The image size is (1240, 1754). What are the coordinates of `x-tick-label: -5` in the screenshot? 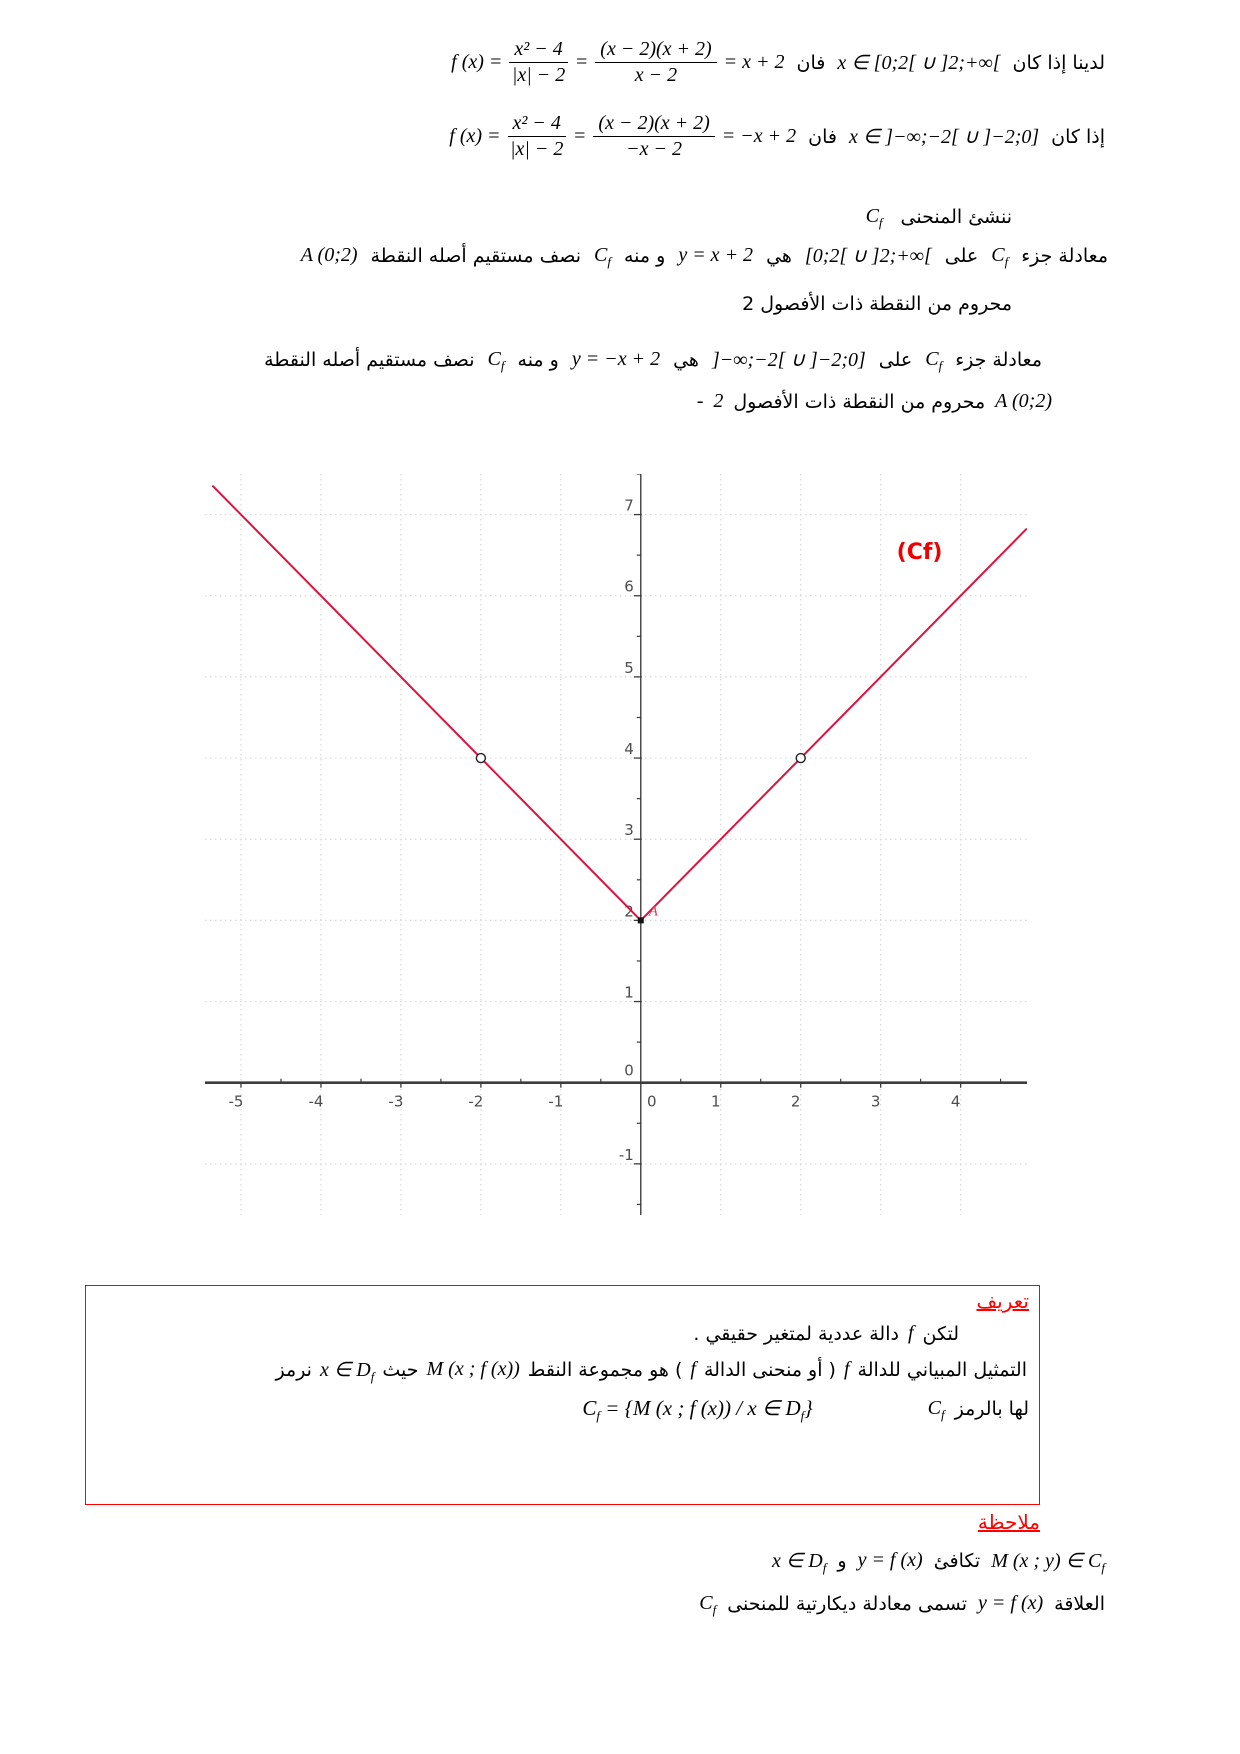 It's located at (235, 1102).